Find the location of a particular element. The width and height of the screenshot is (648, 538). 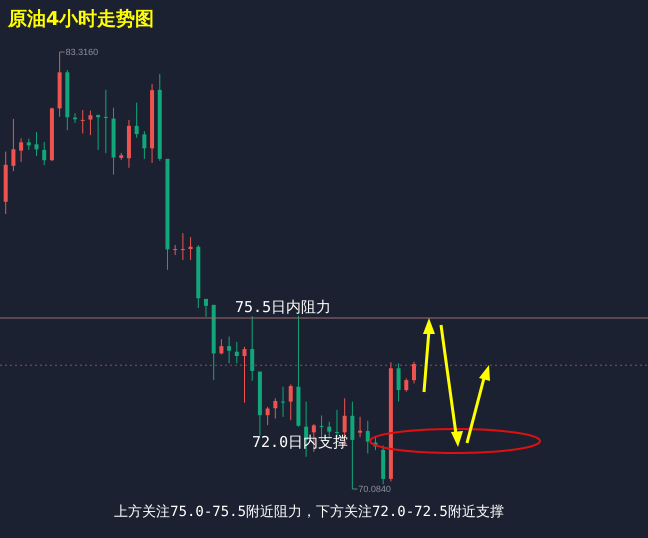

text: 上方关注75.0-75.5附近阻力，下方关注72.0-72.5附近支撑 is located at coordinates (309, 512).